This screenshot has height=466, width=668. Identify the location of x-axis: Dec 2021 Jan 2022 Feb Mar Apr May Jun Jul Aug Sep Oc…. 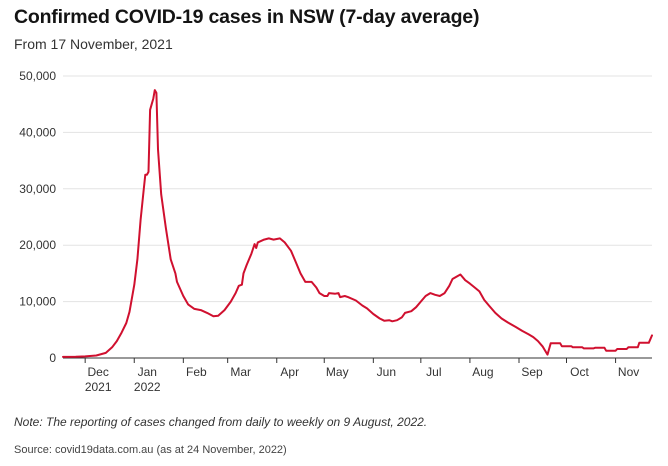
(357, 375).